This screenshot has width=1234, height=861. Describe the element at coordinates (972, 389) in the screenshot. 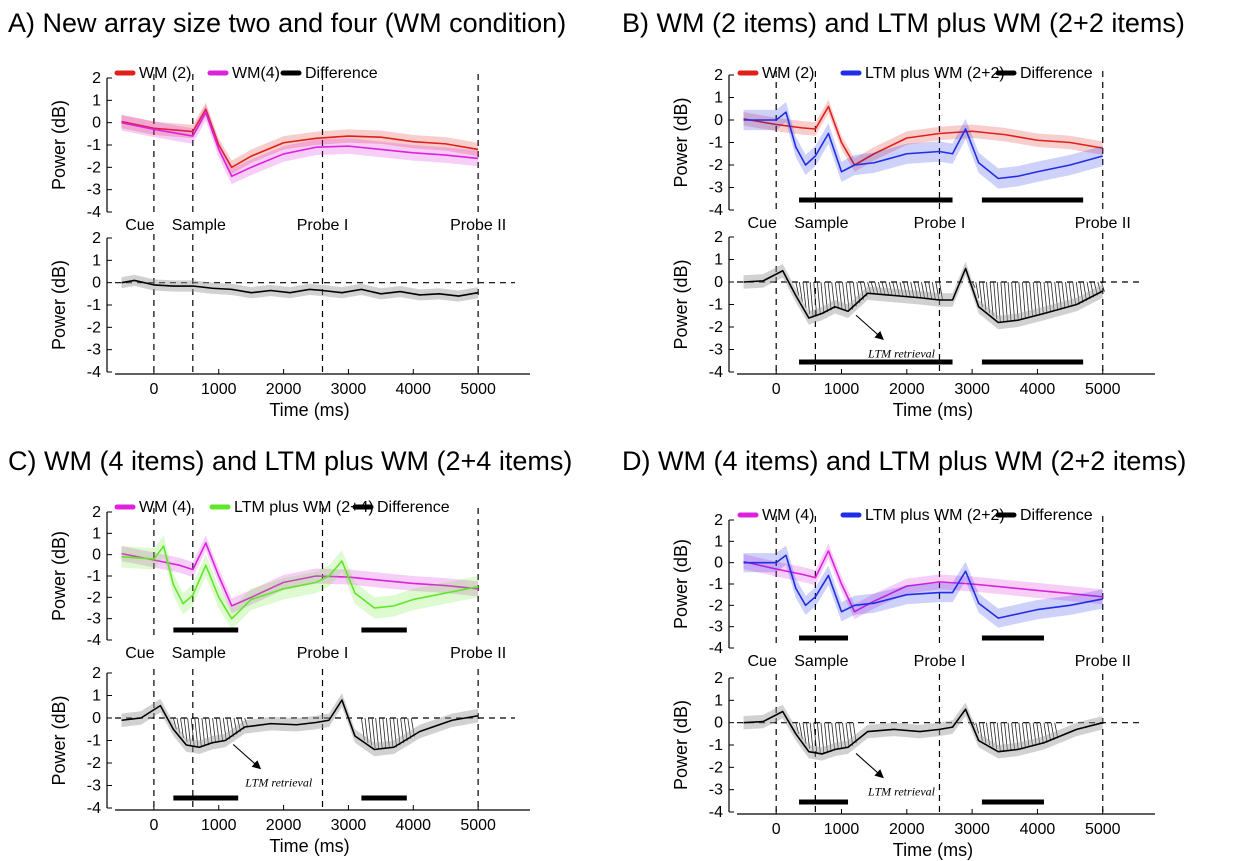

I see `x-tick-label: 3000` at that location.